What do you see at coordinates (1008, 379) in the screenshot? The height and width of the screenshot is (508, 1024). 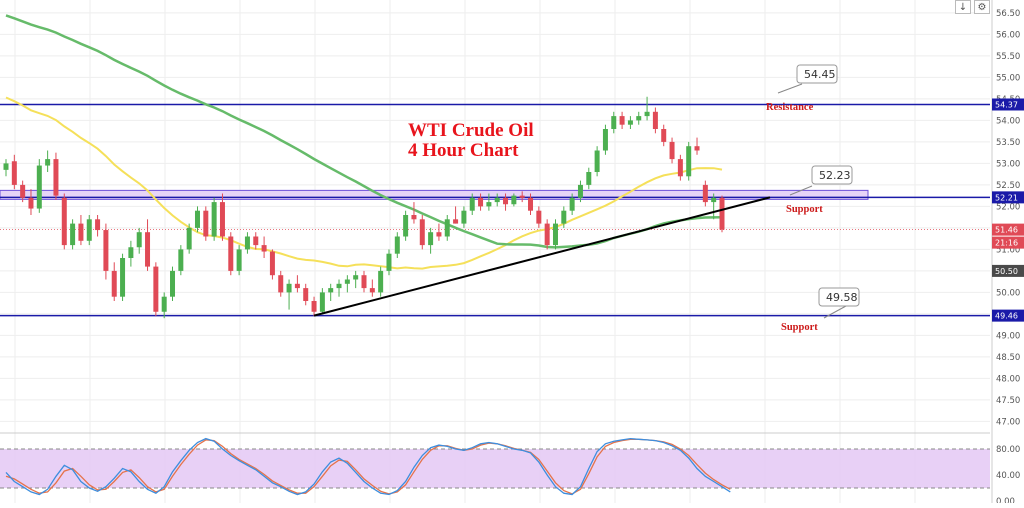 I see `y-tick-label-2: 48.00` at bounding box center [1008, 379].